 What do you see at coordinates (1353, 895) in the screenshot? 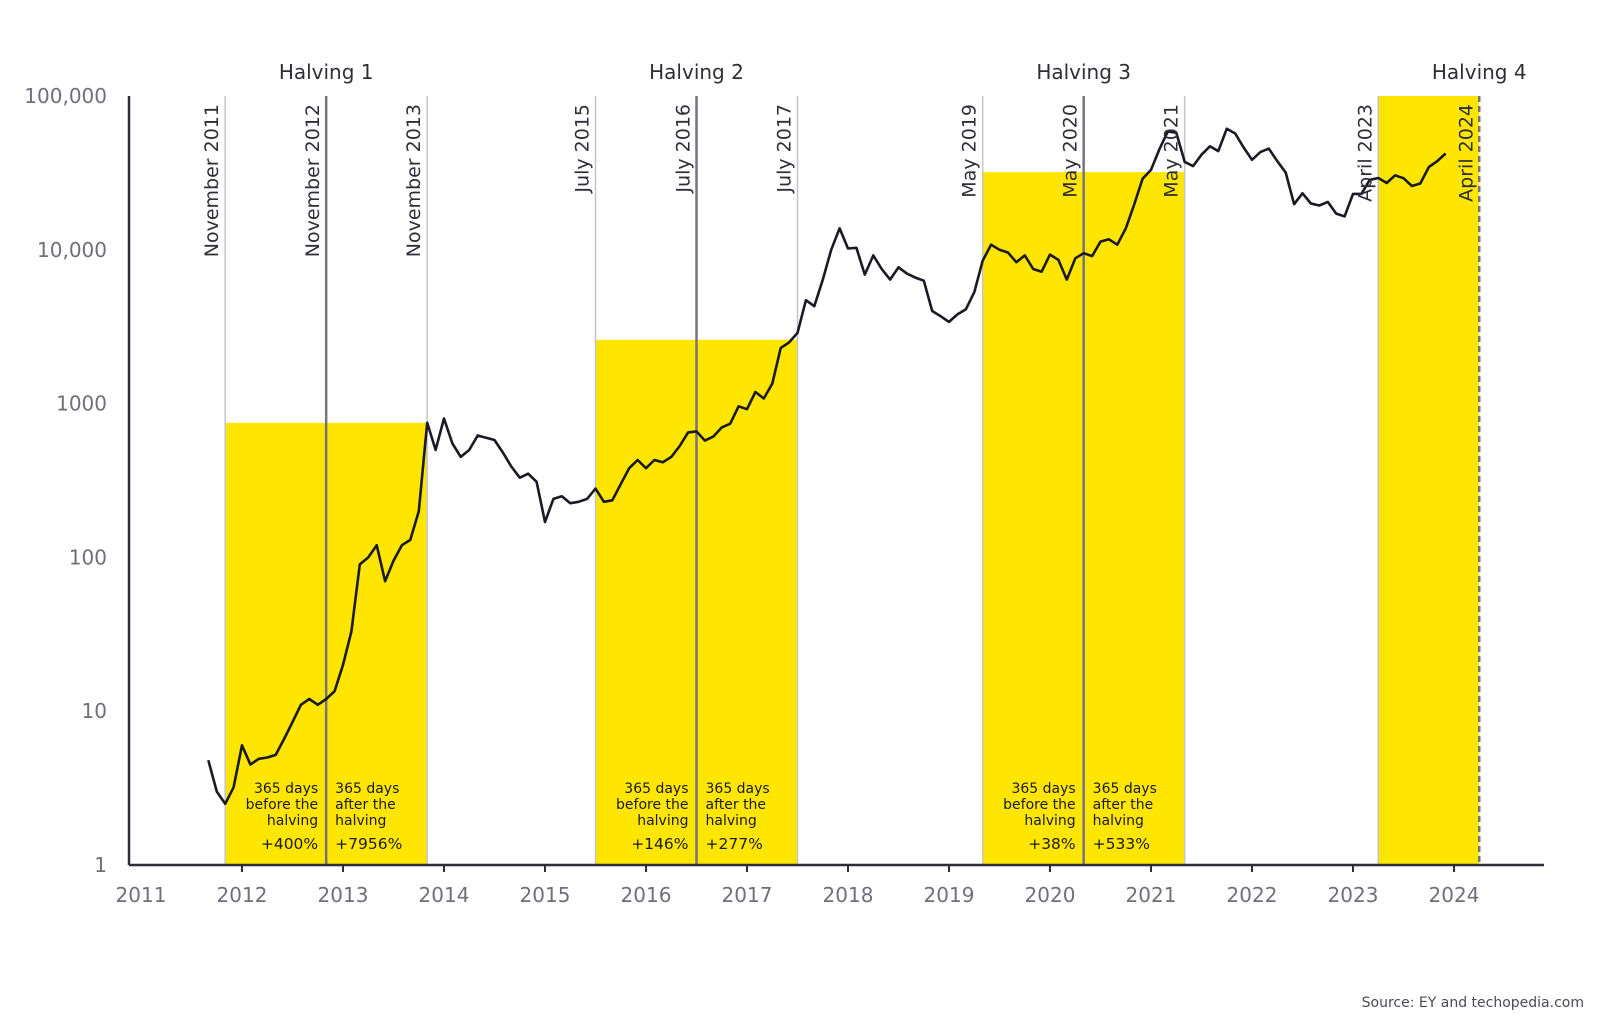
I see `x-tick-label: 2023` at bounding box center [1353, 895].